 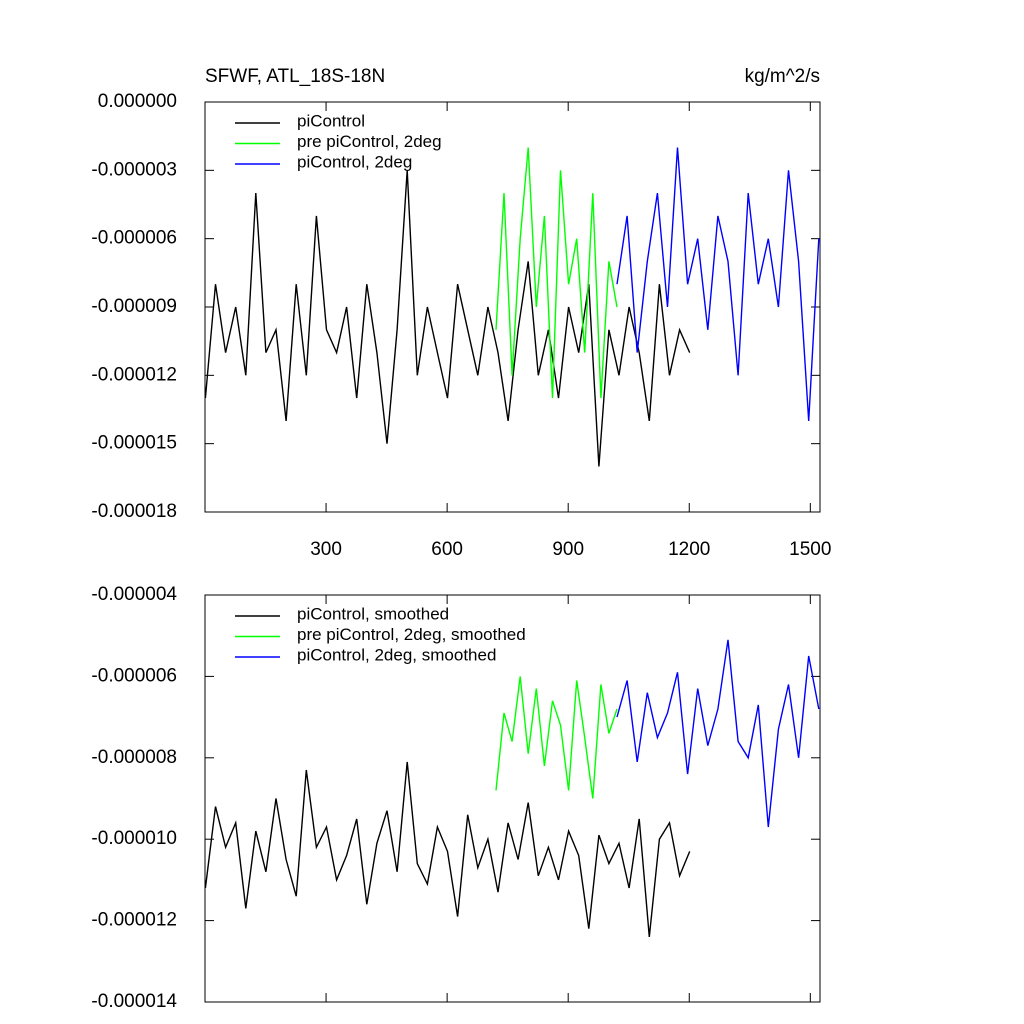 What do you see at coordinates (373, 613) in the screenshot?
I see `legend-label: piControl, smoothed` at bounding box center [373, 613].